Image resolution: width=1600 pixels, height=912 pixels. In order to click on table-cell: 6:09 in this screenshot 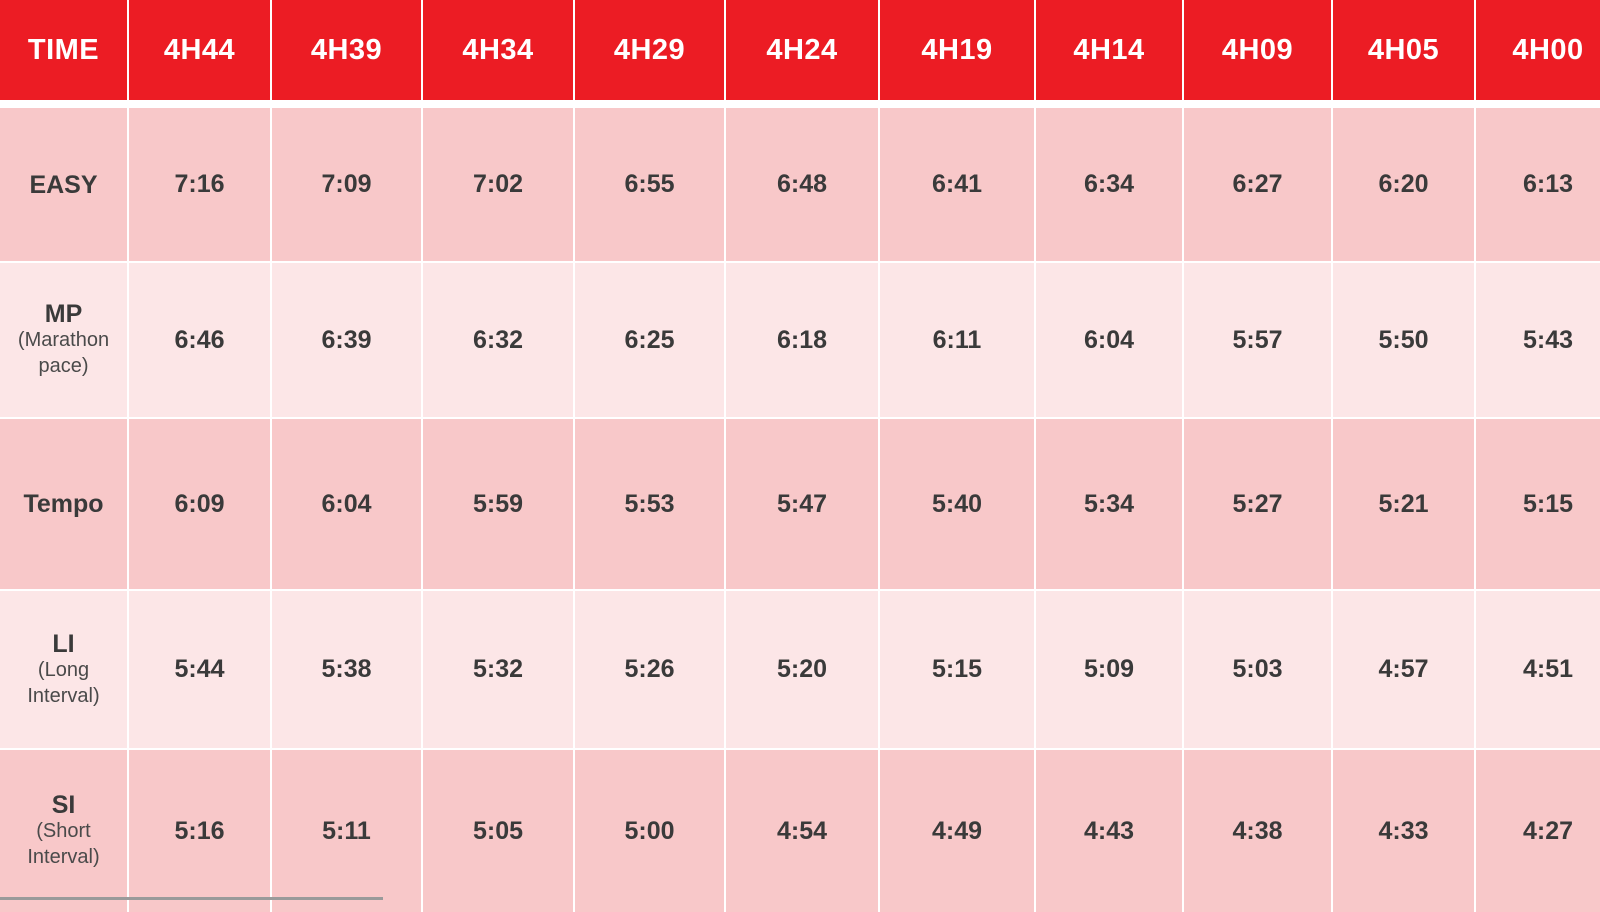, I will do `click(199, 504)`.